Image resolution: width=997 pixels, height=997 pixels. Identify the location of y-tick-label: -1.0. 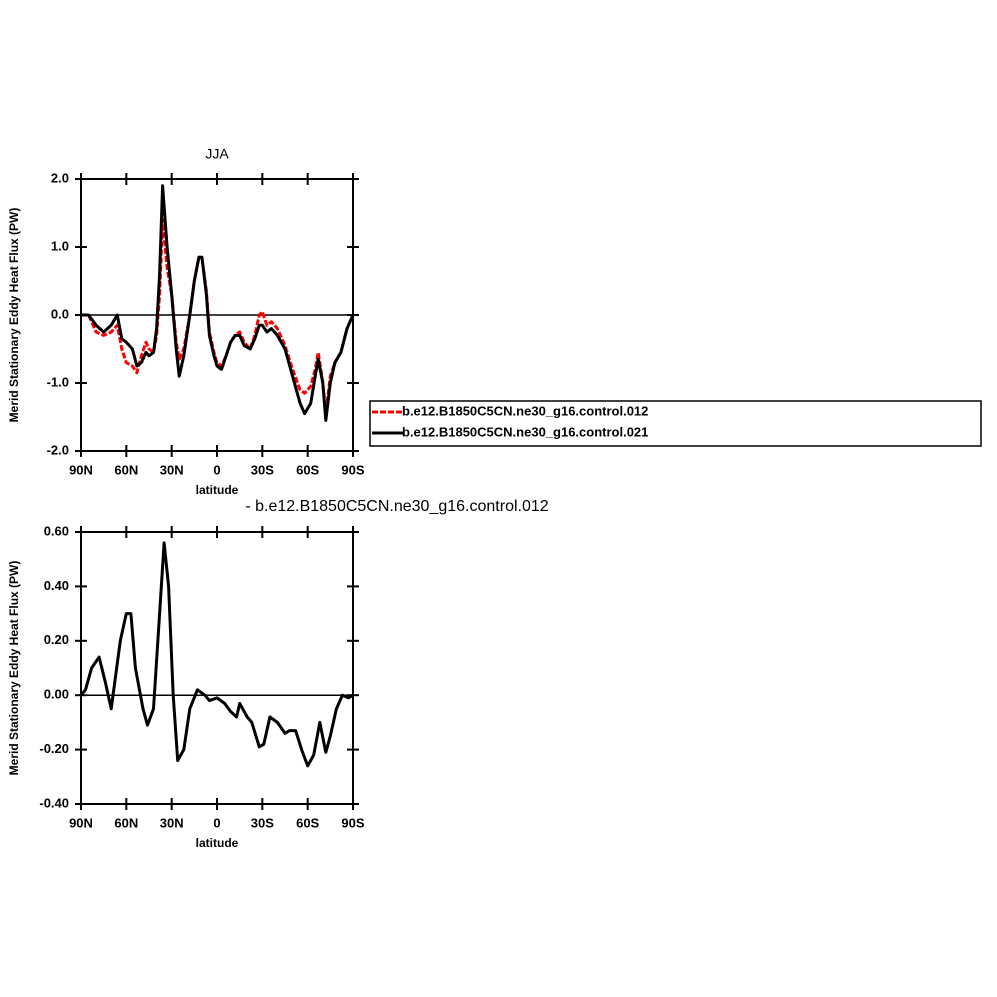
(58, 381).